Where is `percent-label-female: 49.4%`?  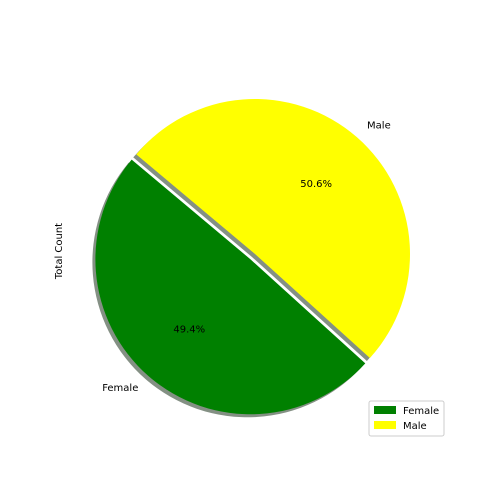
percent-label-female: 49.4% is located at coordinates (189, 329).